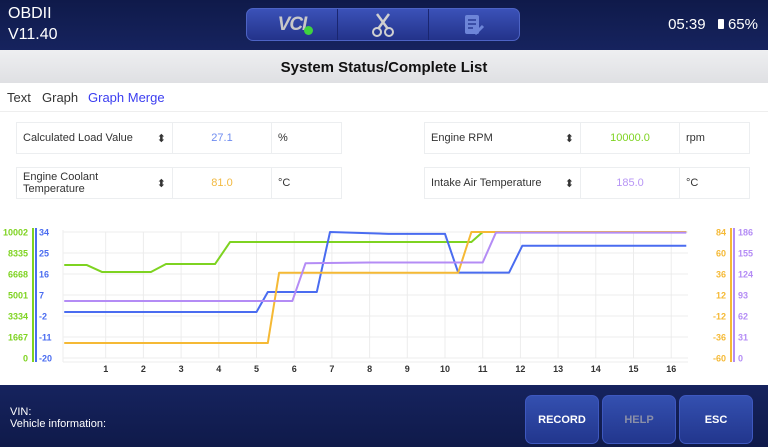  Describe the element at coordinates (21, 412) in the screenshot. I see `vin-label: VIN:` at that location.